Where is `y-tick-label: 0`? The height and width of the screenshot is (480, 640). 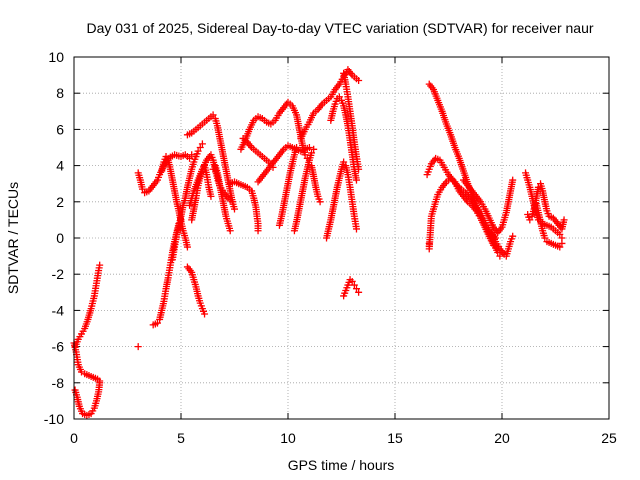
y-tick-label: 0 is located at coordinates (60, 238).